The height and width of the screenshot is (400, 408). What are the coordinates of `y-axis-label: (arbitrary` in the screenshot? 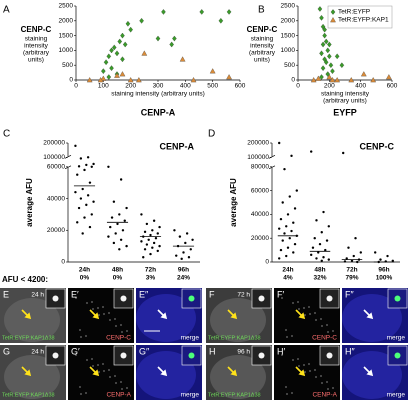 It's located at (36, 53).